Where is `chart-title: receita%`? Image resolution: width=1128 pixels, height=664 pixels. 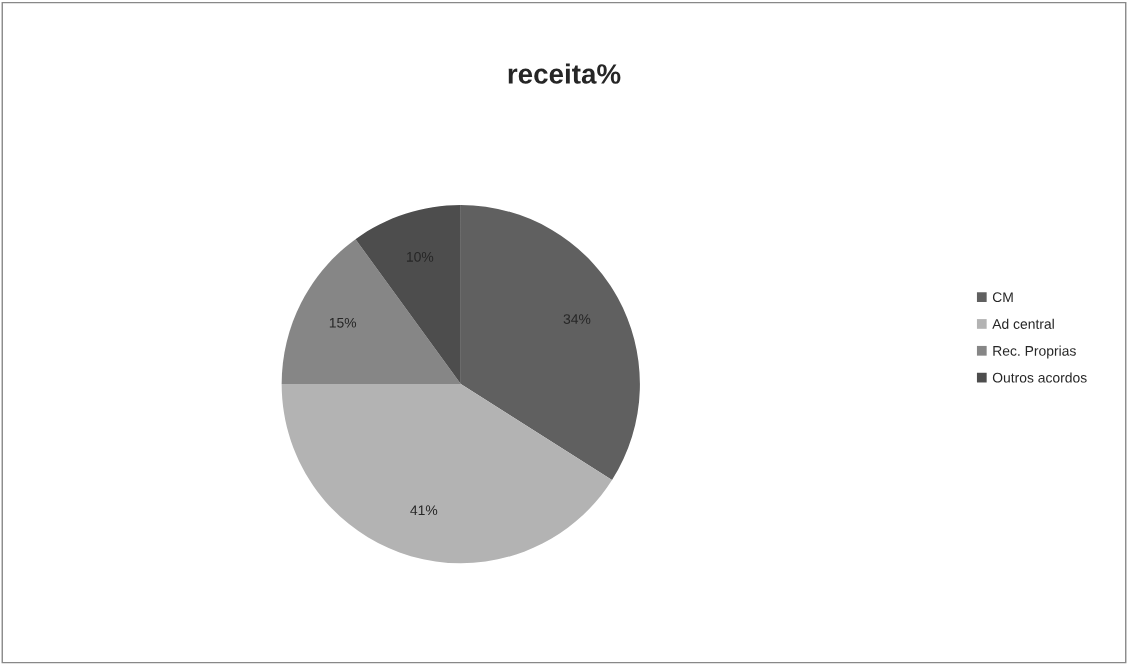
chart-title: receita% is located at coordinates (564, 73).